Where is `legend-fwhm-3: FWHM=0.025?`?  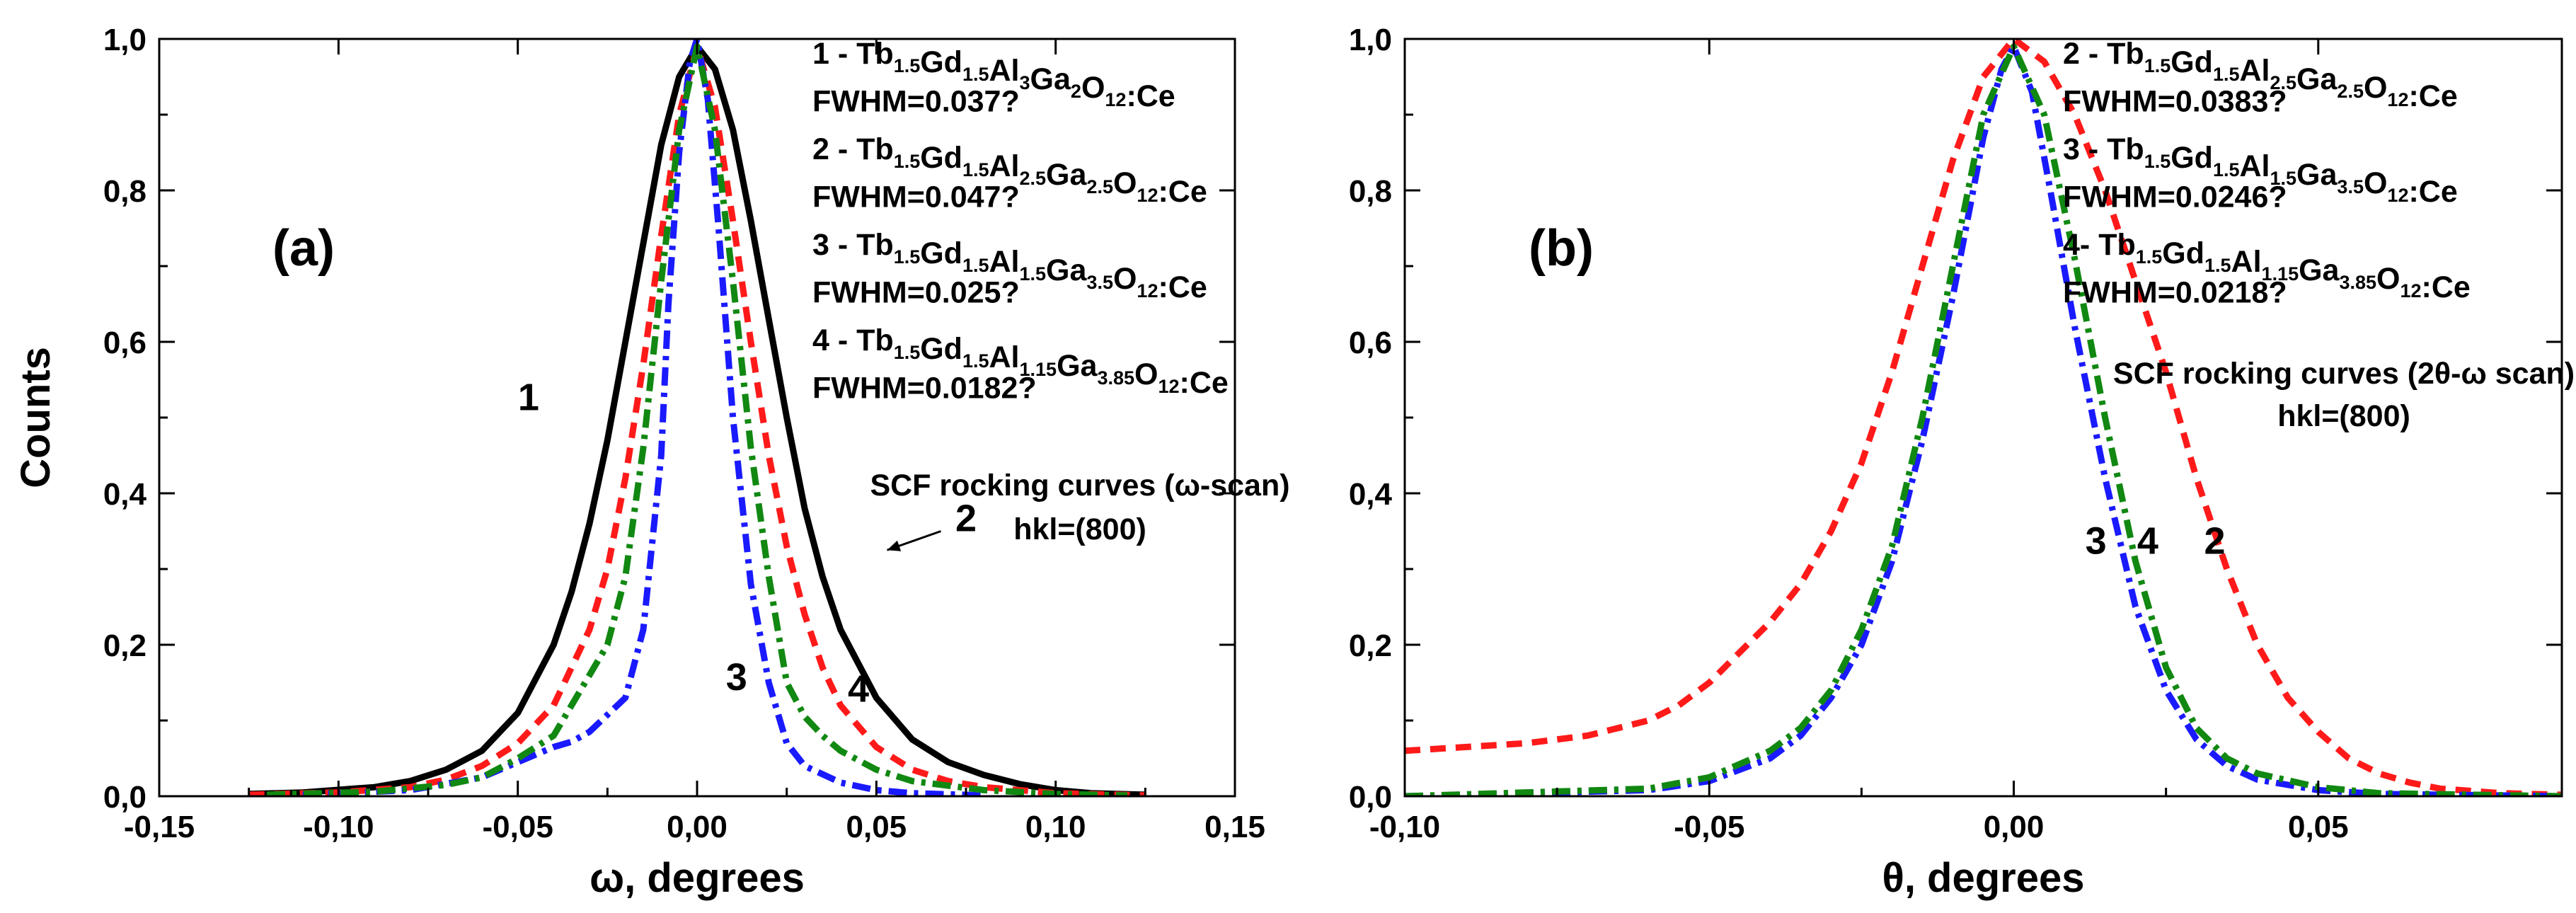 legend-fwhm-3: FWHM=0.025? is located at coordinates (916, 293).